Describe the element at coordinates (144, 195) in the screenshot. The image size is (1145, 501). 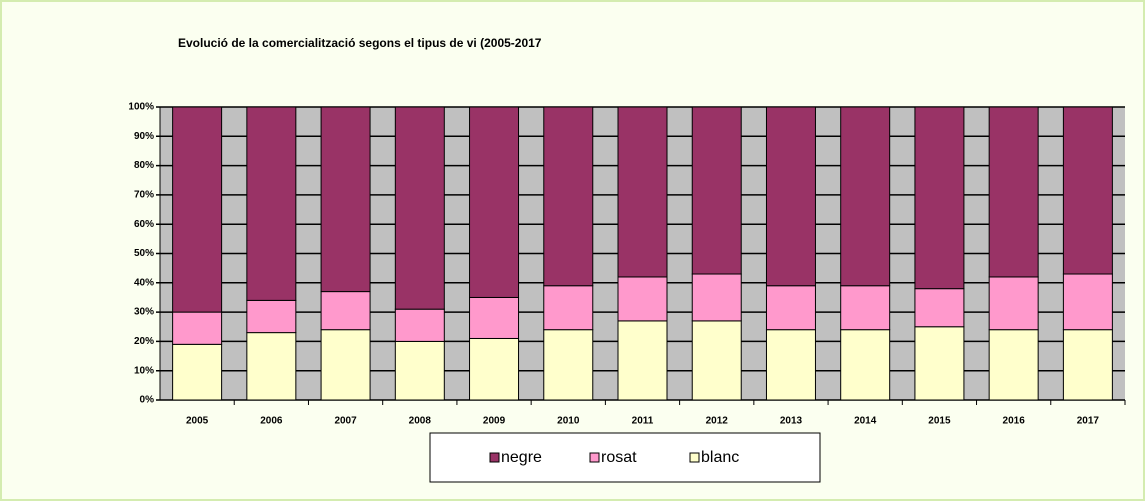
I see `y-tick-label: 70%` at that location.